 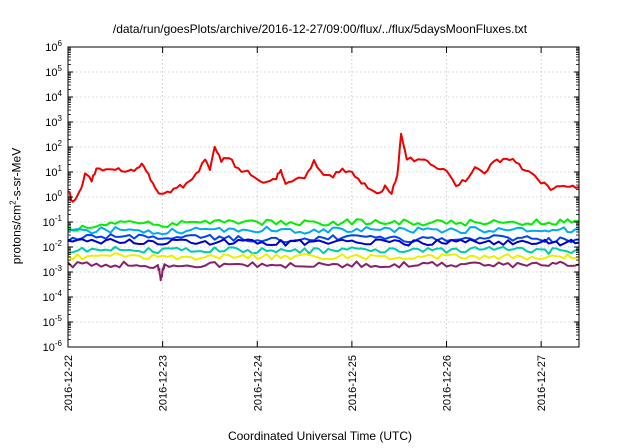 What do you see at coordinates (69, 383) in the screenshot?
I see `x-tick-label: 2016-12-22` at bounding box center [69, 383].